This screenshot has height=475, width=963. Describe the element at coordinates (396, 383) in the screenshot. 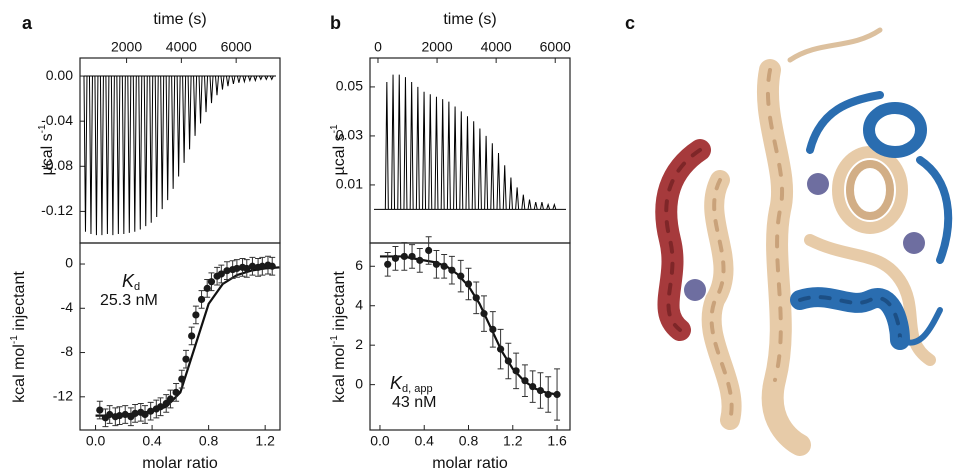

I see `annotation-symbol: K` at that location.